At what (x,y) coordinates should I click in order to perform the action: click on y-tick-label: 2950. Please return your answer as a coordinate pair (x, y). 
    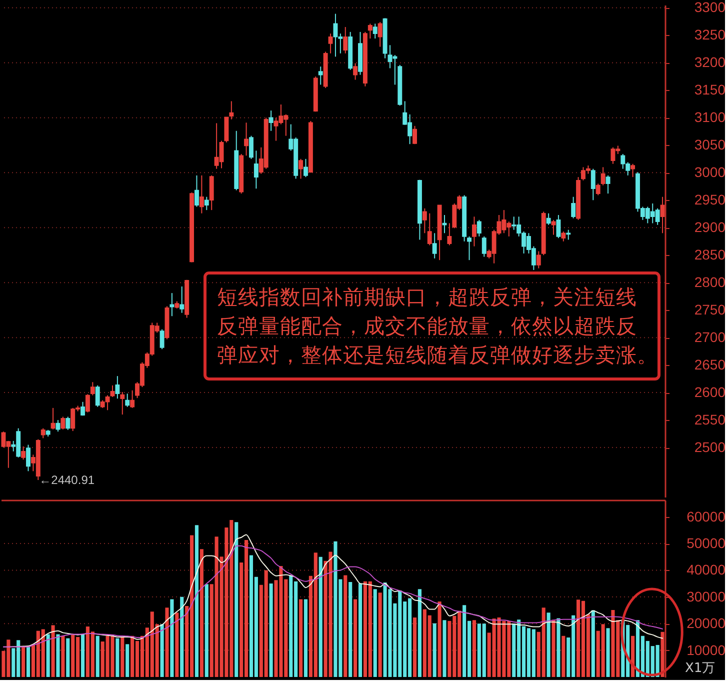
    Looking at the image, I should click on (710, 200).